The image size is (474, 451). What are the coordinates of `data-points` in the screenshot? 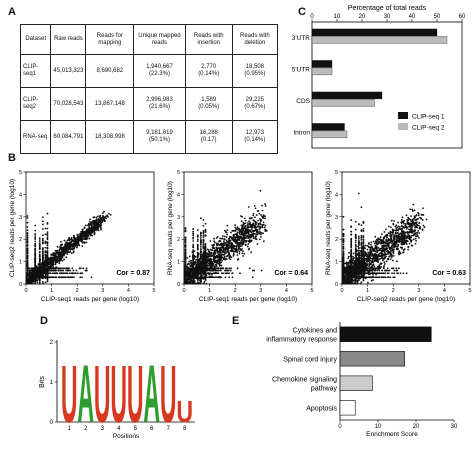 It's located at (68, 247).